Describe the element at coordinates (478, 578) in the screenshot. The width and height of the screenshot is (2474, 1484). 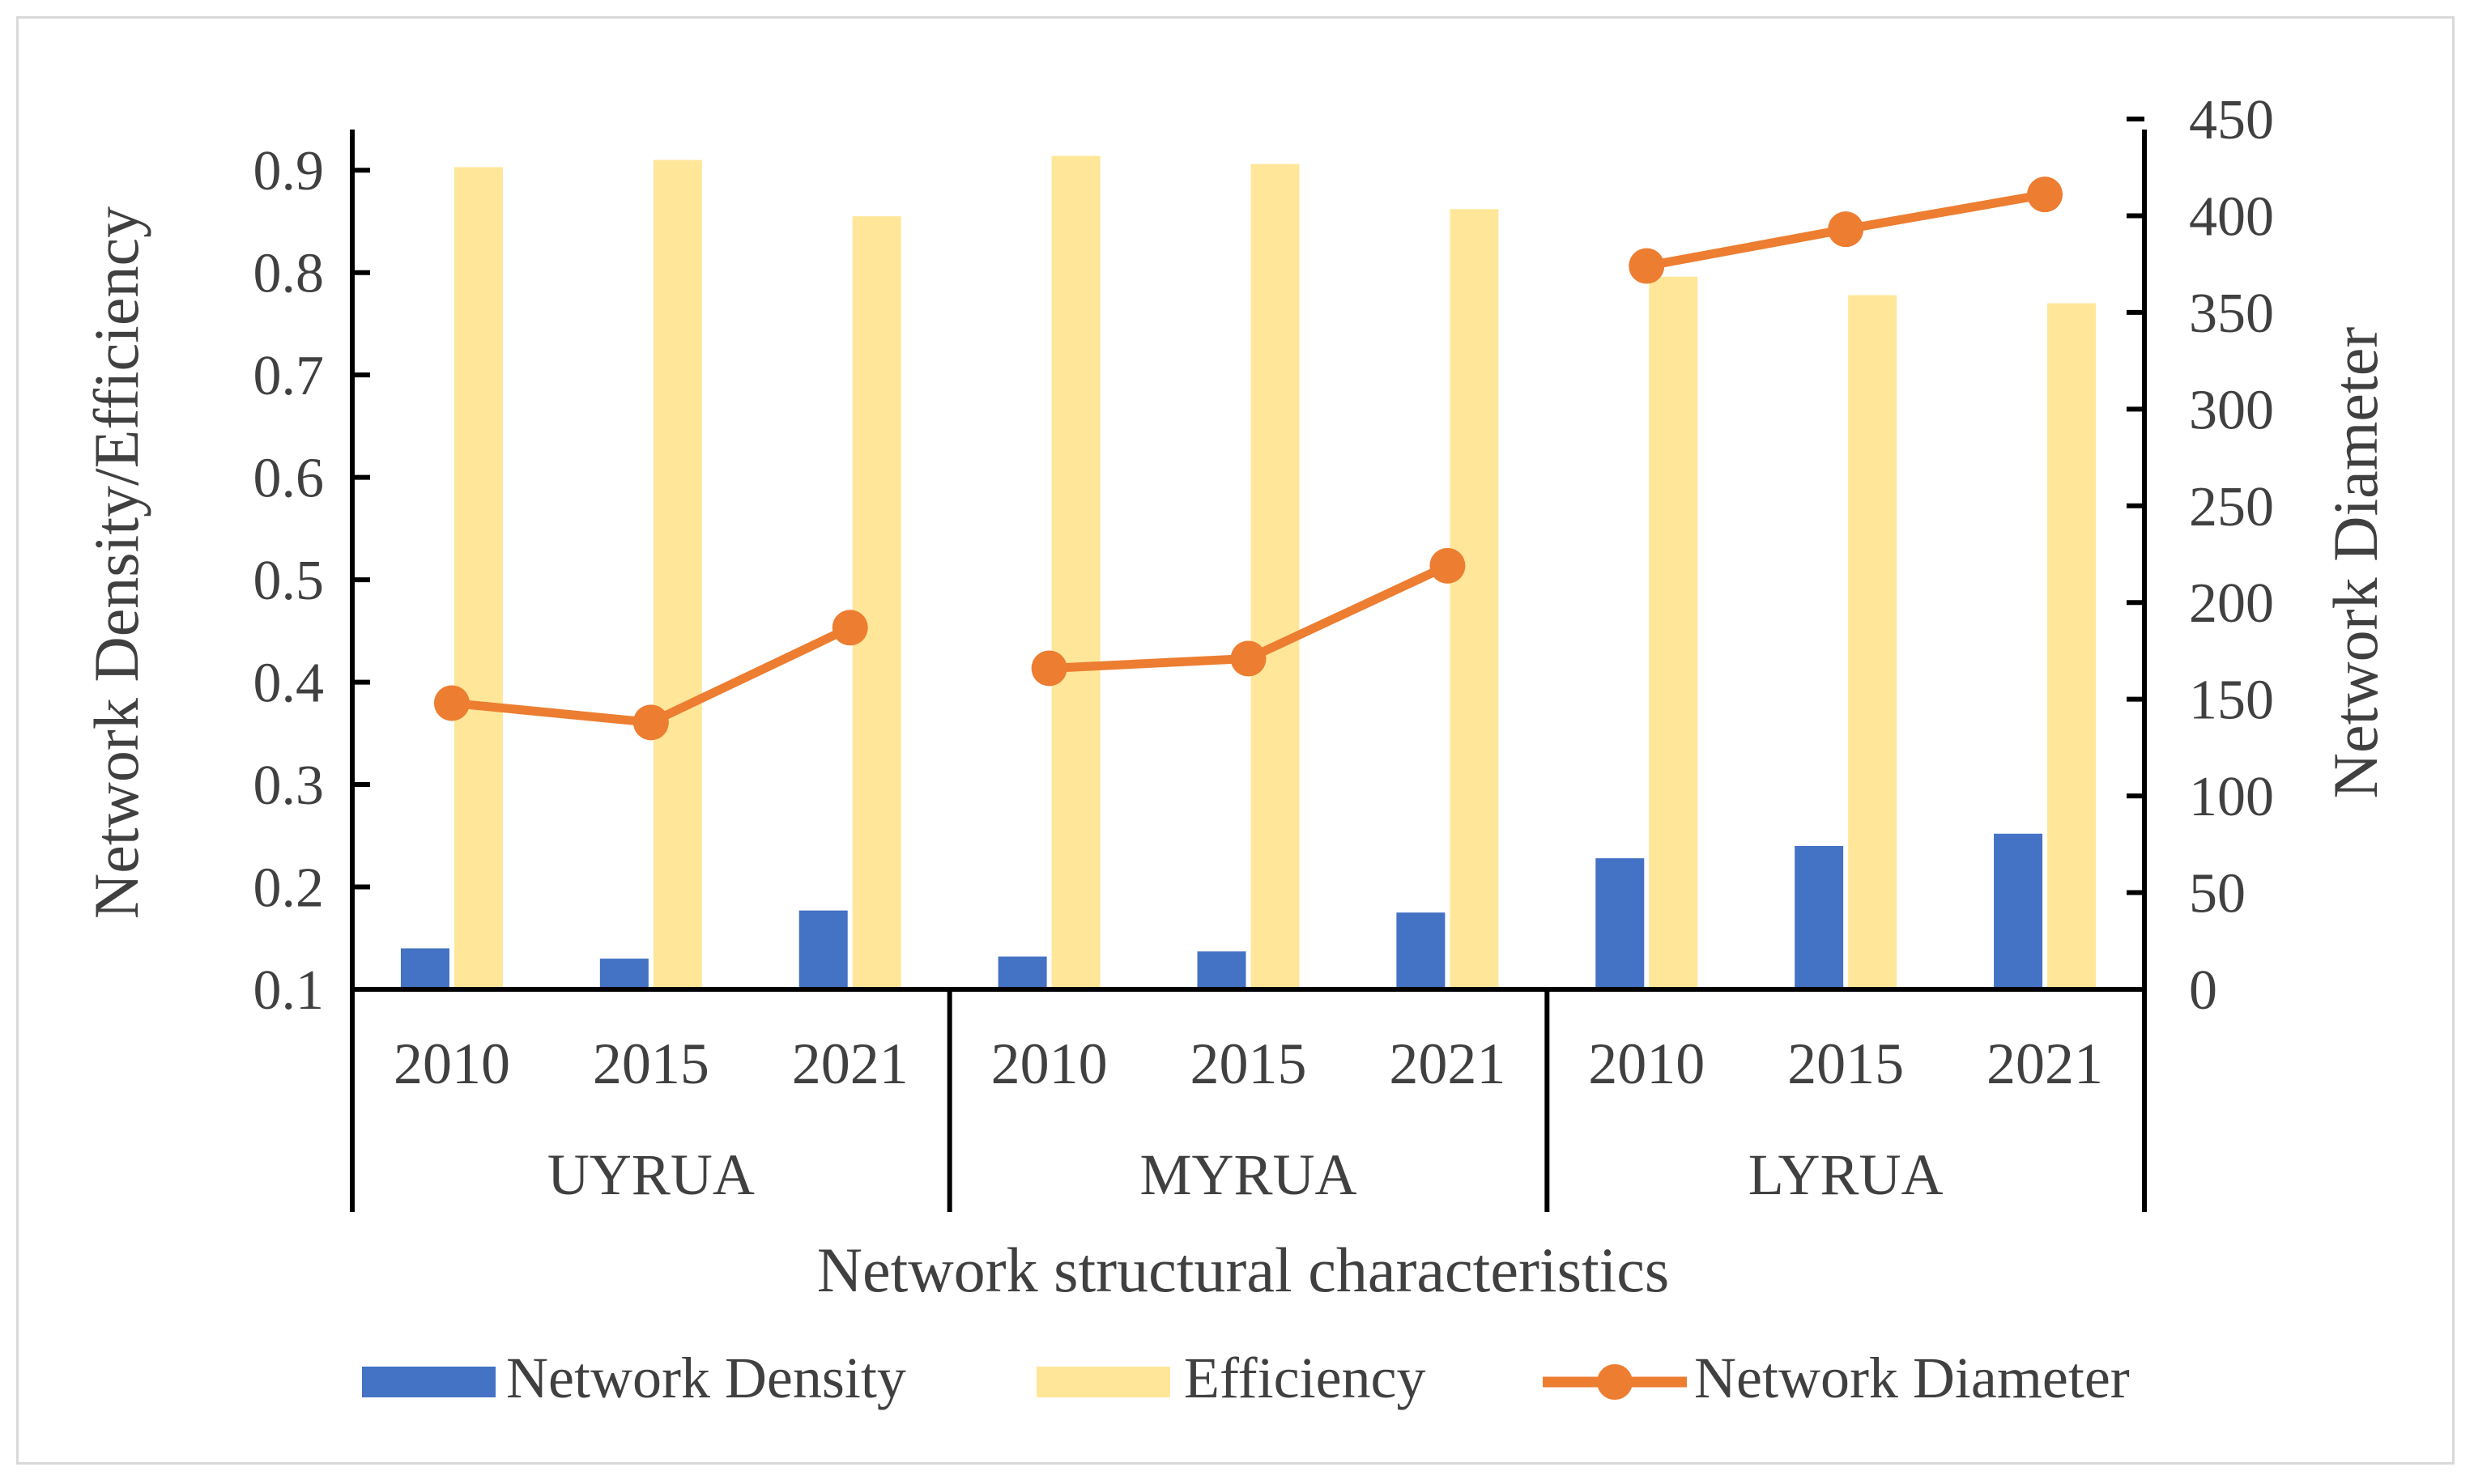
I see `bar-efficiency-uyrua-2010` at that location.